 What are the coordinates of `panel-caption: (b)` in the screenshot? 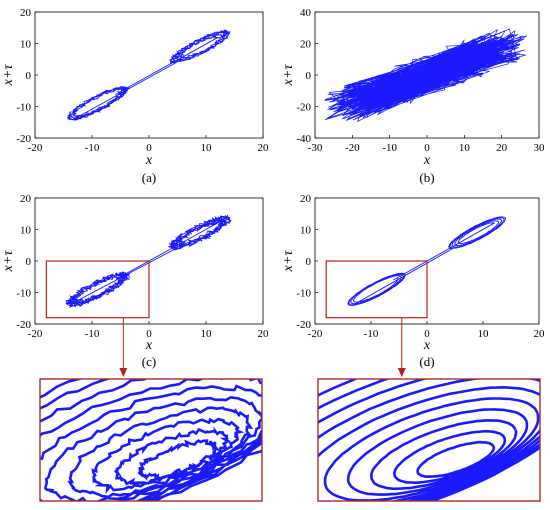 It's located at (426, 177).